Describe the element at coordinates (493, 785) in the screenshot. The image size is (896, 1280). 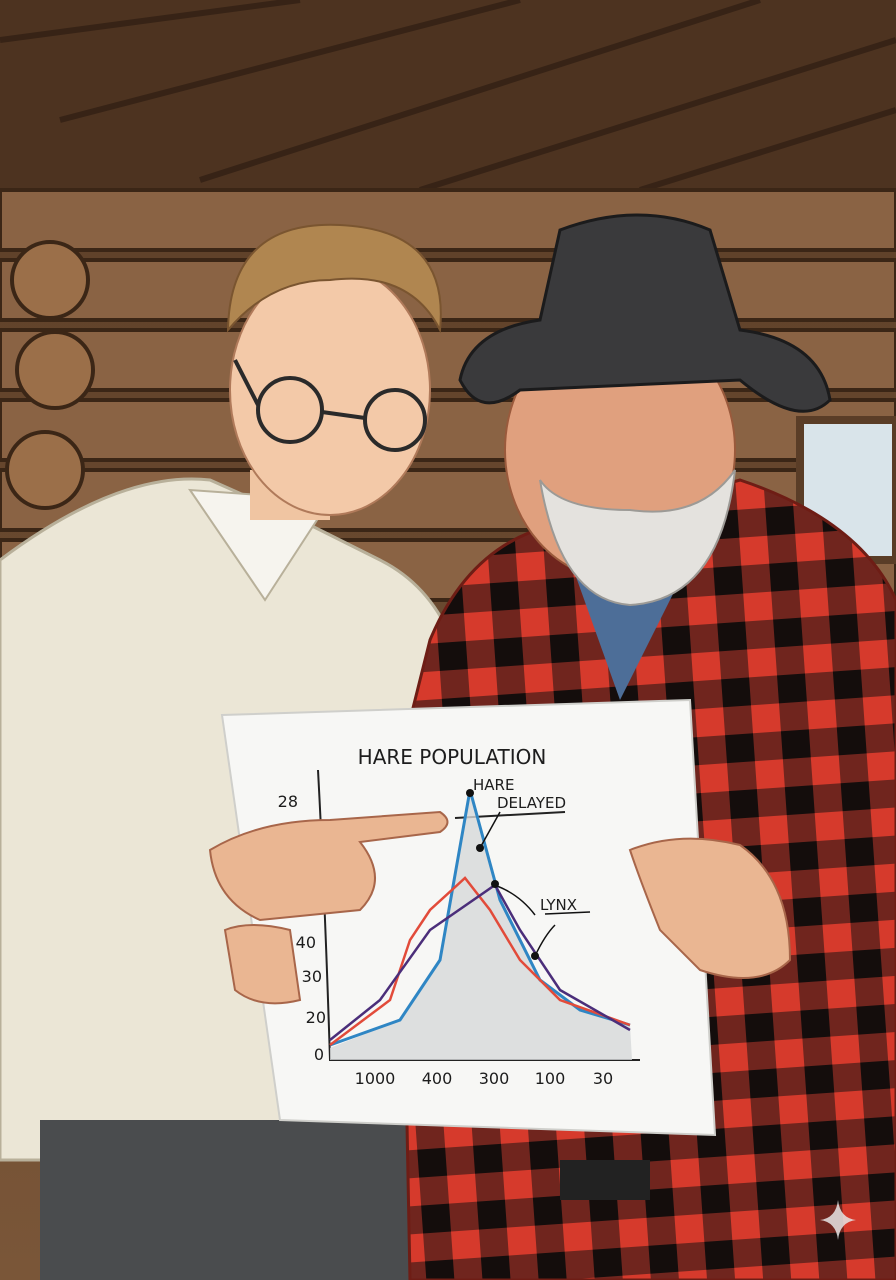
I see `annotation: HARE` at that location.